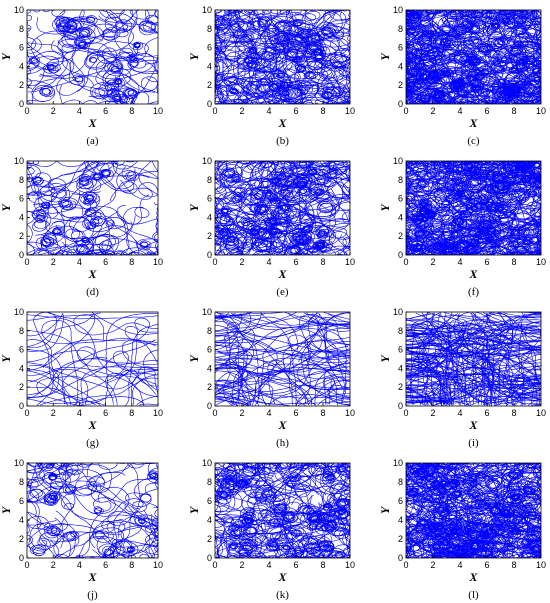  I want to click on panel-caption: (k), so click(282, 595).